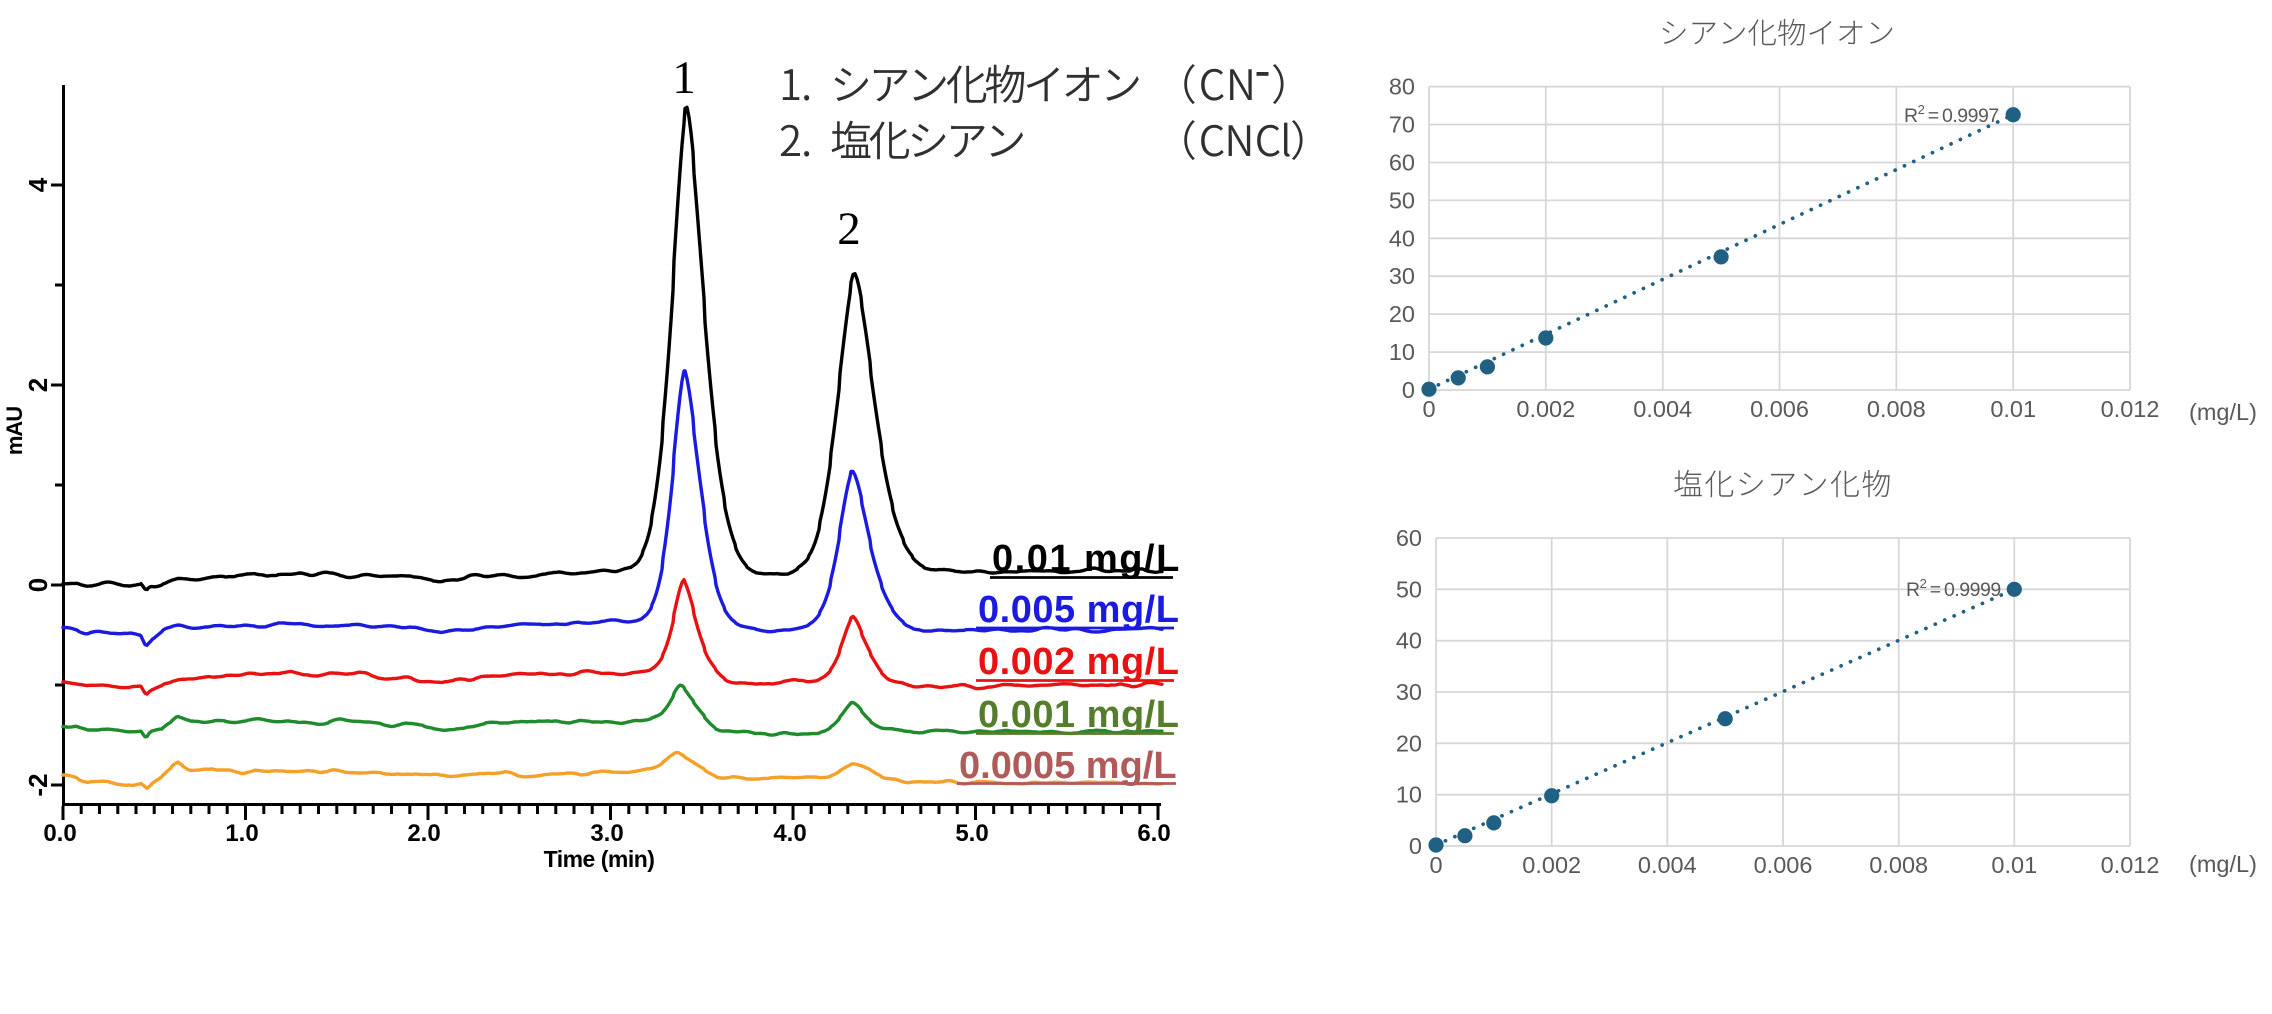  Describe the element at coordinates (1086, 559) in the screenshot. I see `svg-text: 0.01 mg/L` at that location.